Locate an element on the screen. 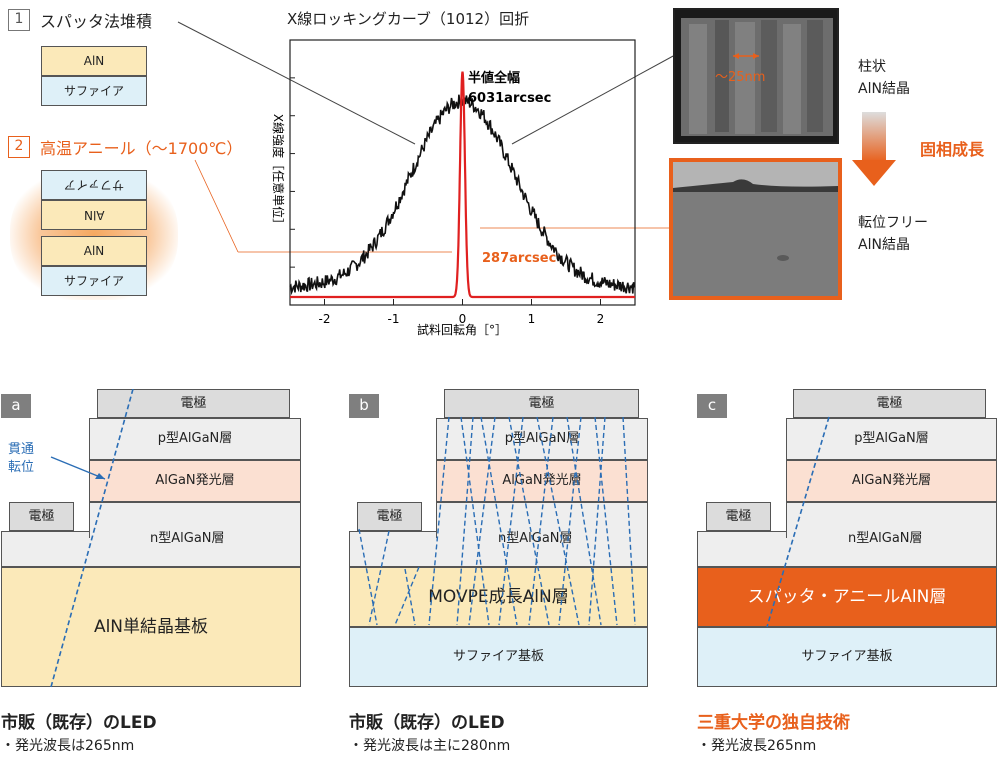 Image resolution: width=1001 pixels, height=765 pixels. step-1-ain-layer: AlN is located at coordinates (94, 61).